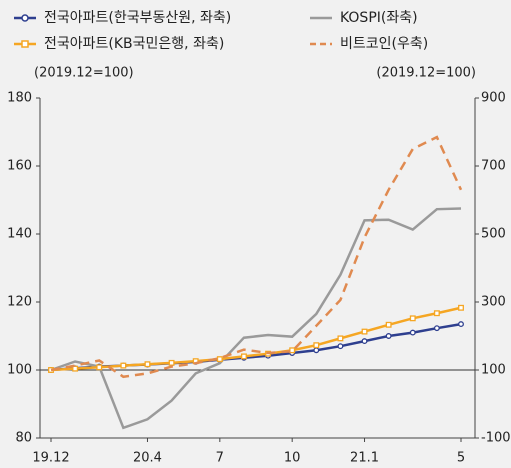 The width and height of the screenshot is (511, 468). What do you see at coordinates (461, 458) in the screenshot?
I see `x-tick-label: 5` at bounding box center [461, 458].